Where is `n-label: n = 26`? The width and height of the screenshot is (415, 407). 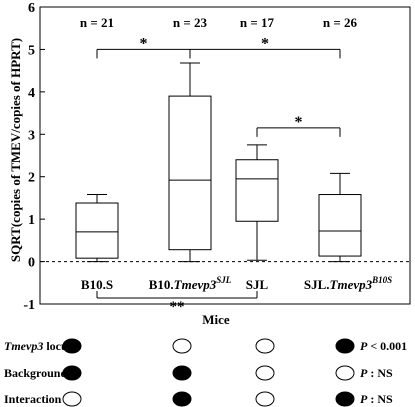
n-label: n = 26 is located at coordinates (340, 22).